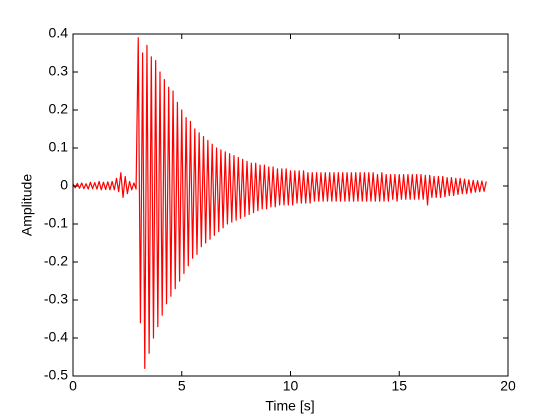  What do you see at coordinates (64, 185) in the screenshot?
I see `y-tick-label: 0` at bounding box center [64, 185].